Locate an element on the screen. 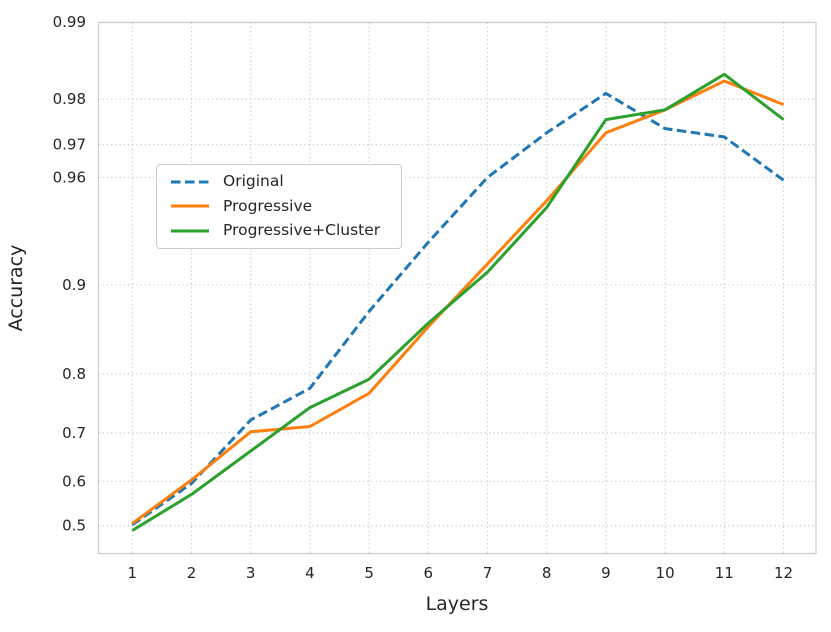 The width and height of the screenshot is (831, 632). x-tick-label: 6 is located at coordinates (429, 573).